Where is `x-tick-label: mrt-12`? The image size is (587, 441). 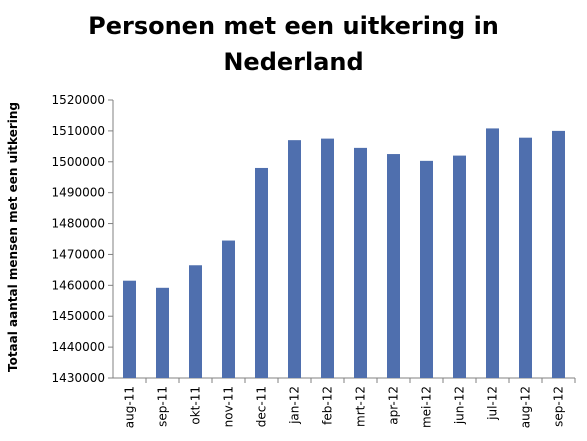 x-tick-label: mrt-12 is located at coordinates (361, 406).